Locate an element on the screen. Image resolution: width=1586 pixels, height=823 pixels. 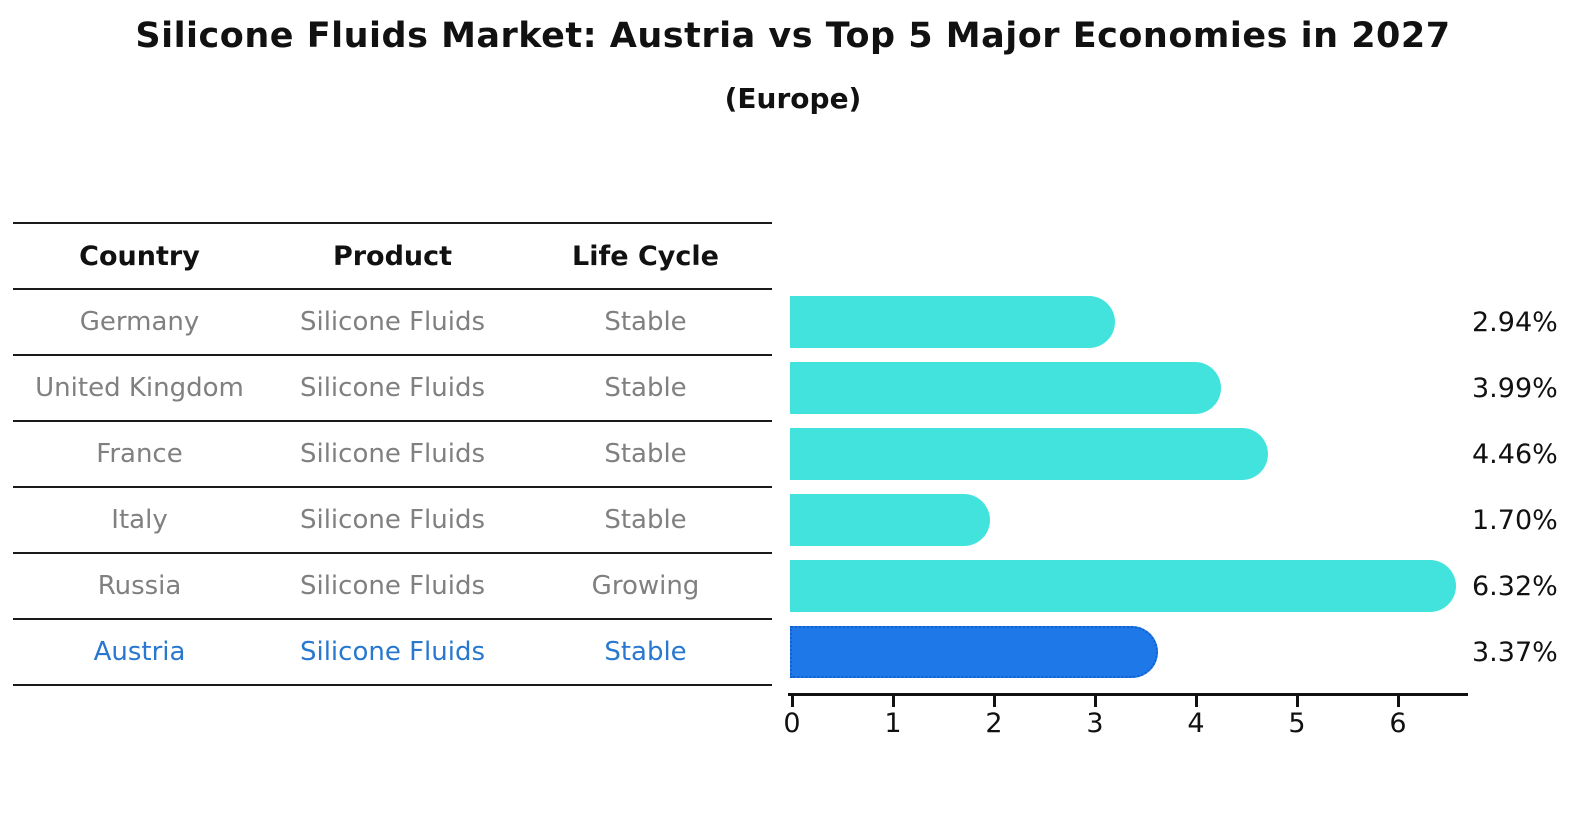
cell-country: Italy is located at coordinates (139, 520).